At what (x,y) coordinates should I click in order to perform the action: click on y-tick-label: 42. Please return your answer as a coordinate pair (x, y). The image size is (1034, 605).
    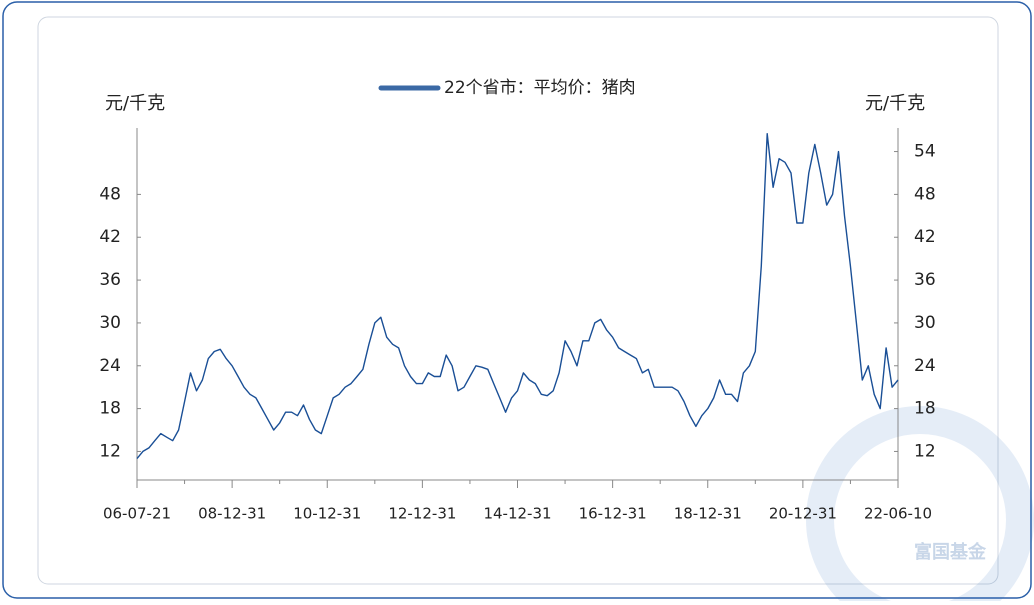
    Looking at the image, I should click on (110, 237).